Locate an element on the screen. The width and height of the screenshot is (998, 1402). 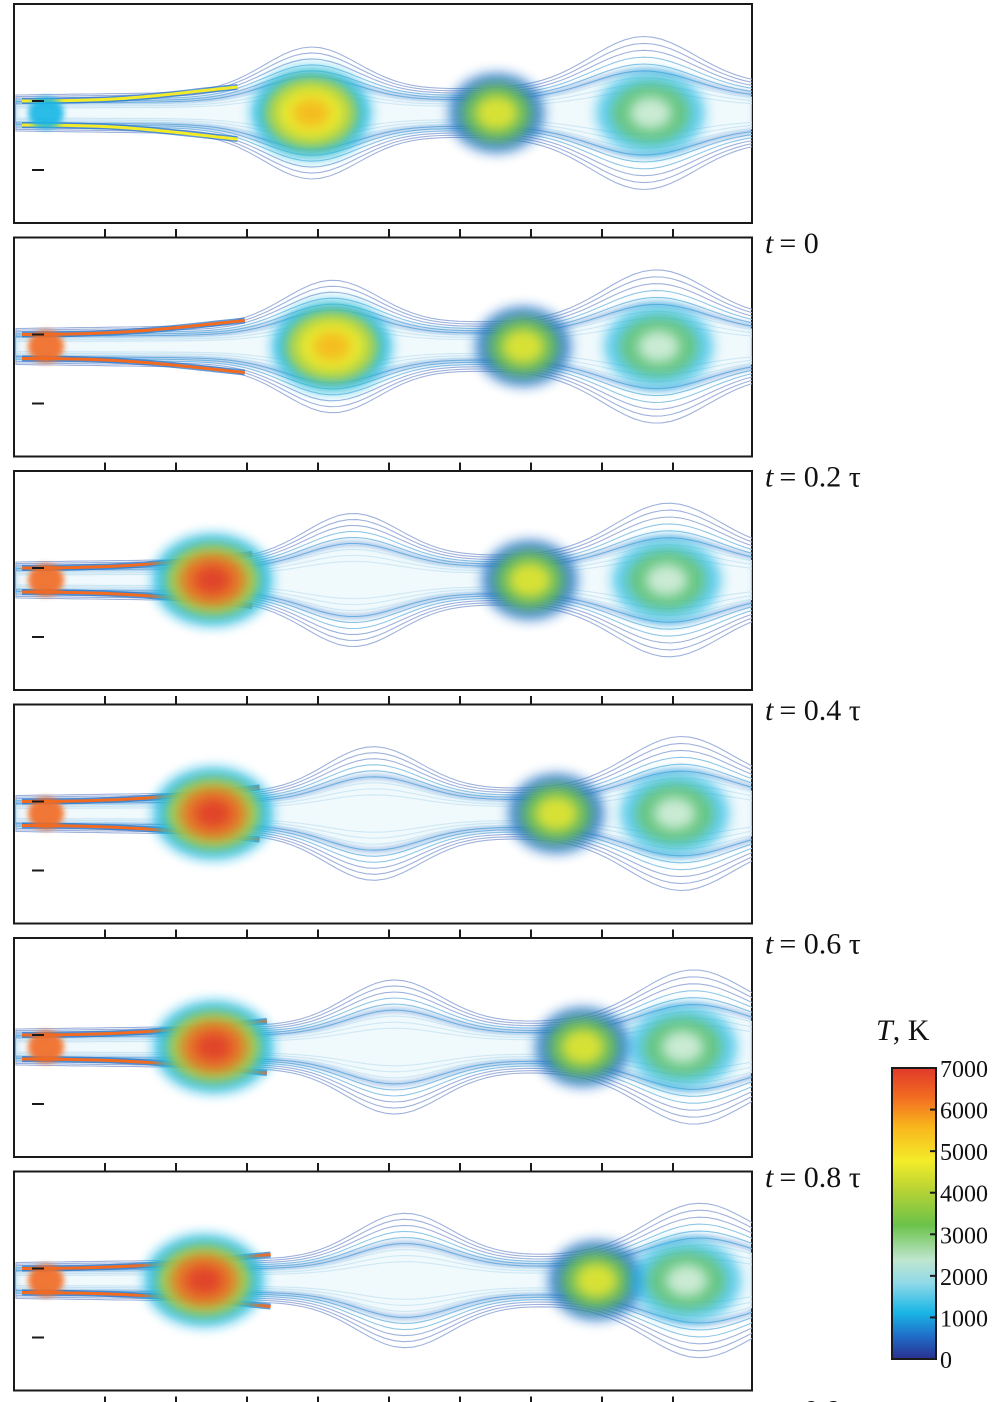
time-value: = 0.4 τ is located at coordinates (819, 710).